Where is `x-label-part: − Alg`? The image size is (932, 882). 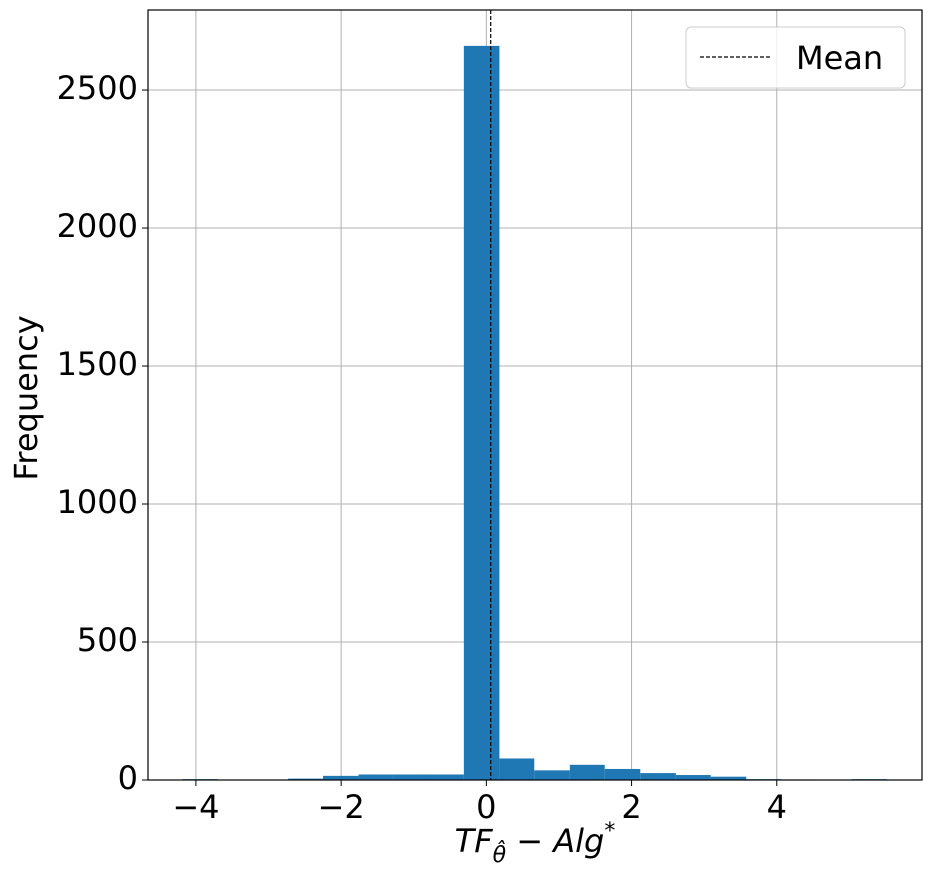
x-label-part: − Alg is located at coordinates (555, 841).